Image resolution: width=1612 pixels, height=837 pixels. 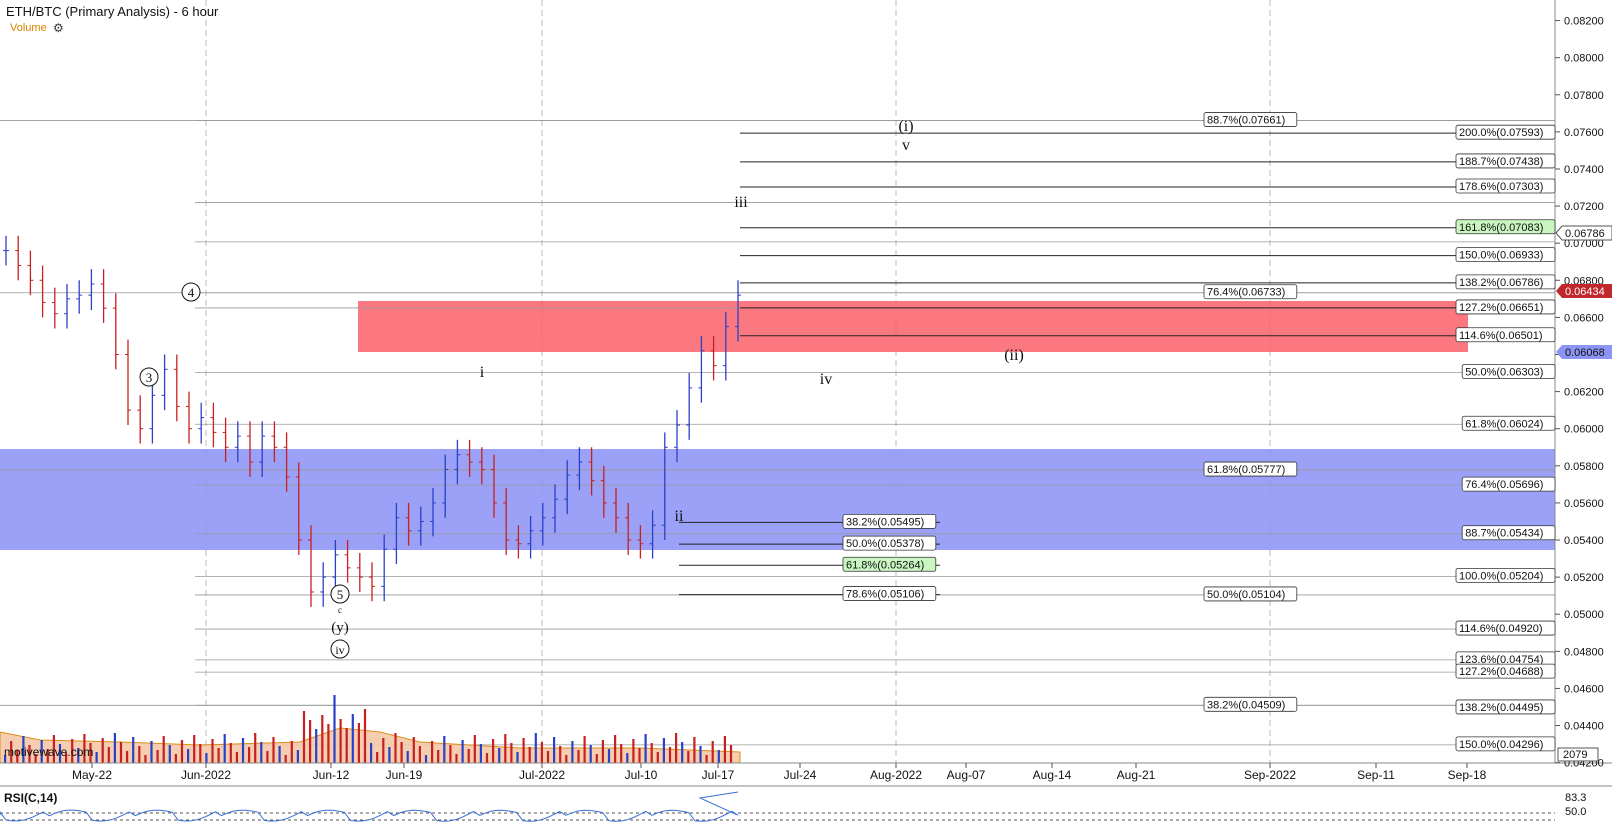 What do you see at coordinates (112, 11) in the screenshot?
I see `chart-title: ETH/BTC (Primary Analysis) - 6 hour` at bounding box center [112, 11].